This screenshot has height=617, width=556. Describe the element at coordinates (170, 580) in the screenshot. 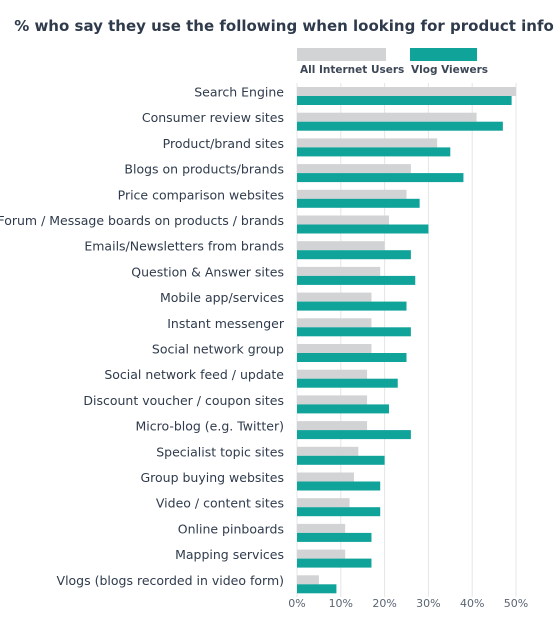

I see `category-label-19: Vlogs (blogs recorded in video form)` at that location.